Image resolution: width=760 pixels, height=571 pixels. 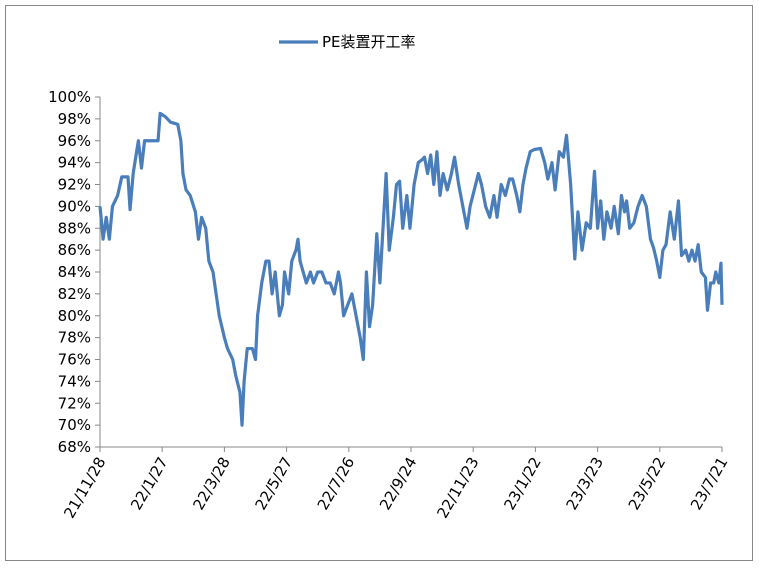 I want to click on y-tick-label: 82%, so click(x=74, y=294).